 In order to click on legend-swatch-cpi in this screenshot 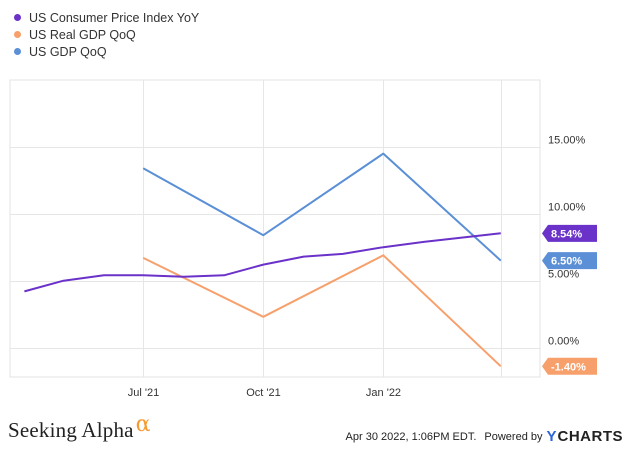, I will do `click(17, 17)`.